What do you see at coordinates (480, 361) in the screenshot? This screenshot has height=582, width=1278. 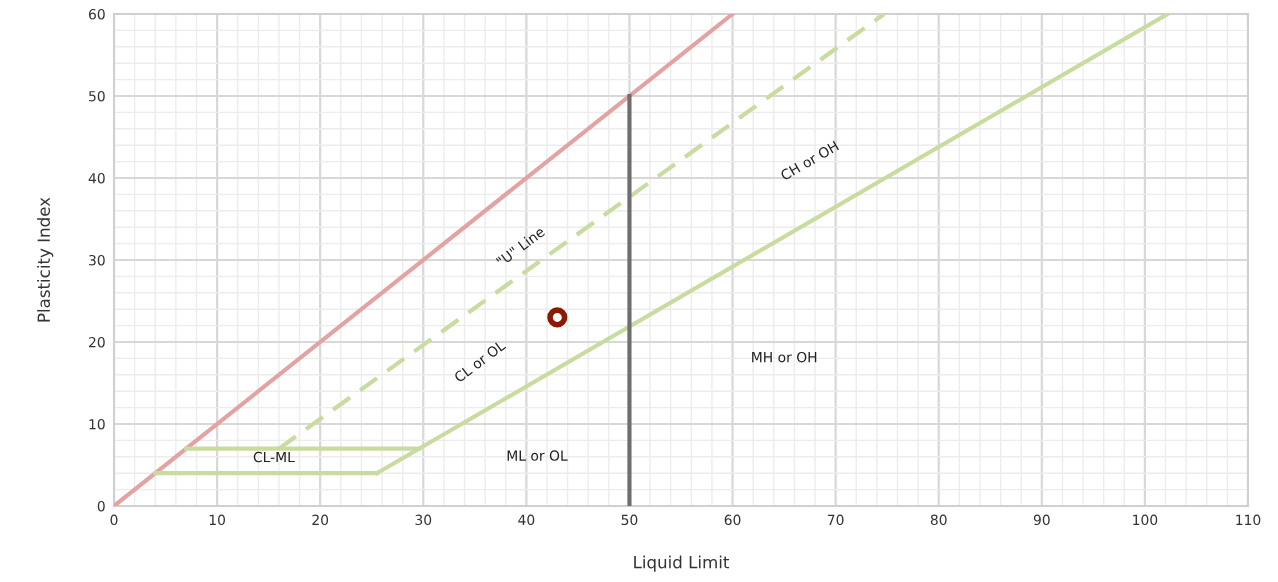 I see `annotation: CL or OL` at bounding box center [480, 361].